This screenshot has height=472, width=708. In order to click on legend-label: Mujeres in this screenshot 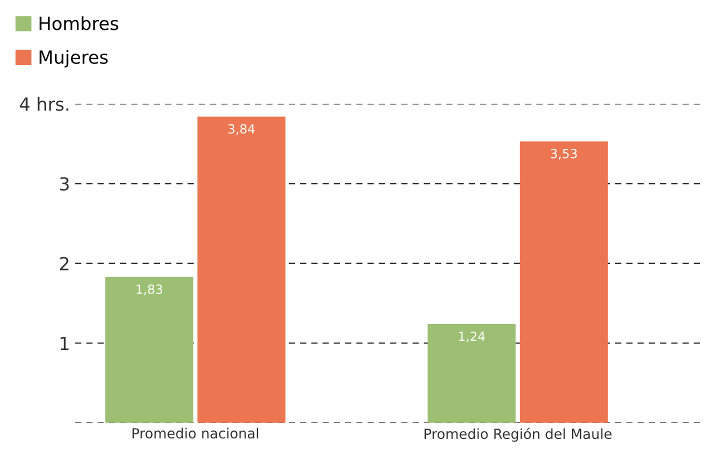, I will do `click(74, 59)`.